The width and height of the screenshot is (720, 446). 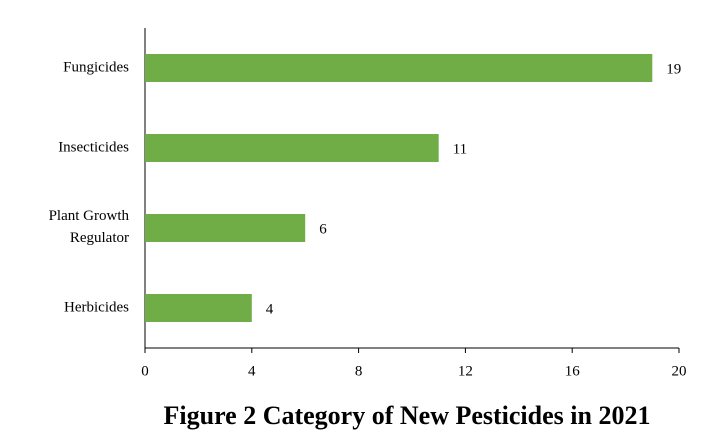 I want to click on x-tick-label: 8, so click(x=359, y=371).